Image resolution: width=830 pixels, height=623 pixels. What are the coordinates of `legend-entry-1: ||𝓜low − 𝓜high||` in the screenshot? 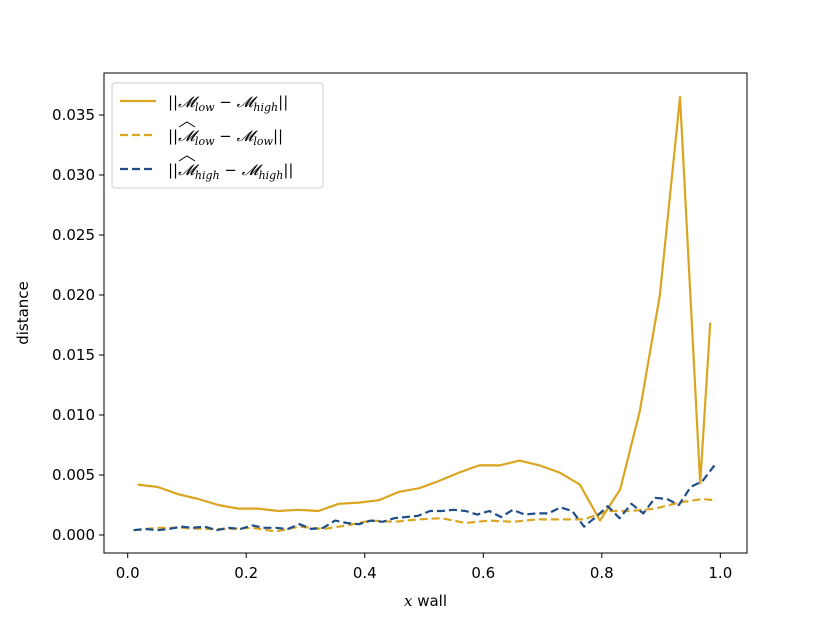 It's located at (228, 103).